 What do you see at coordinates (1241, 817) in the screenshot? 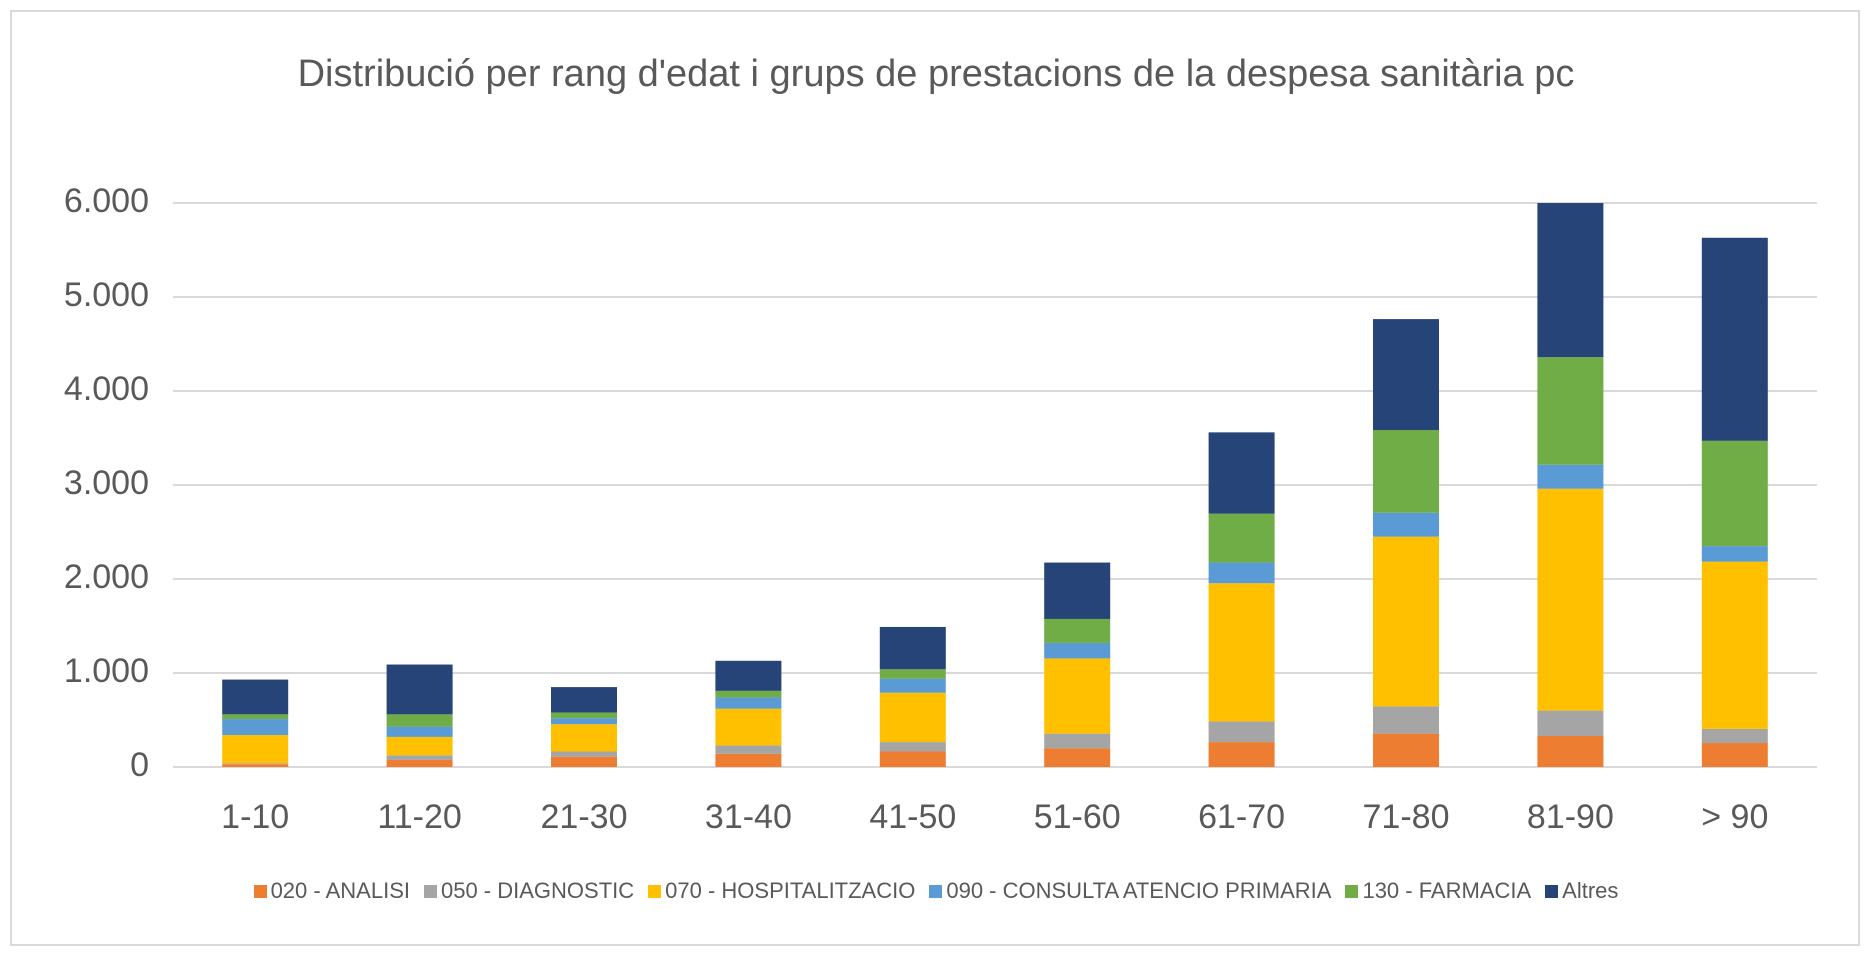
I see `x-tick-label: 61-70` at bounding box center [1241, 817].